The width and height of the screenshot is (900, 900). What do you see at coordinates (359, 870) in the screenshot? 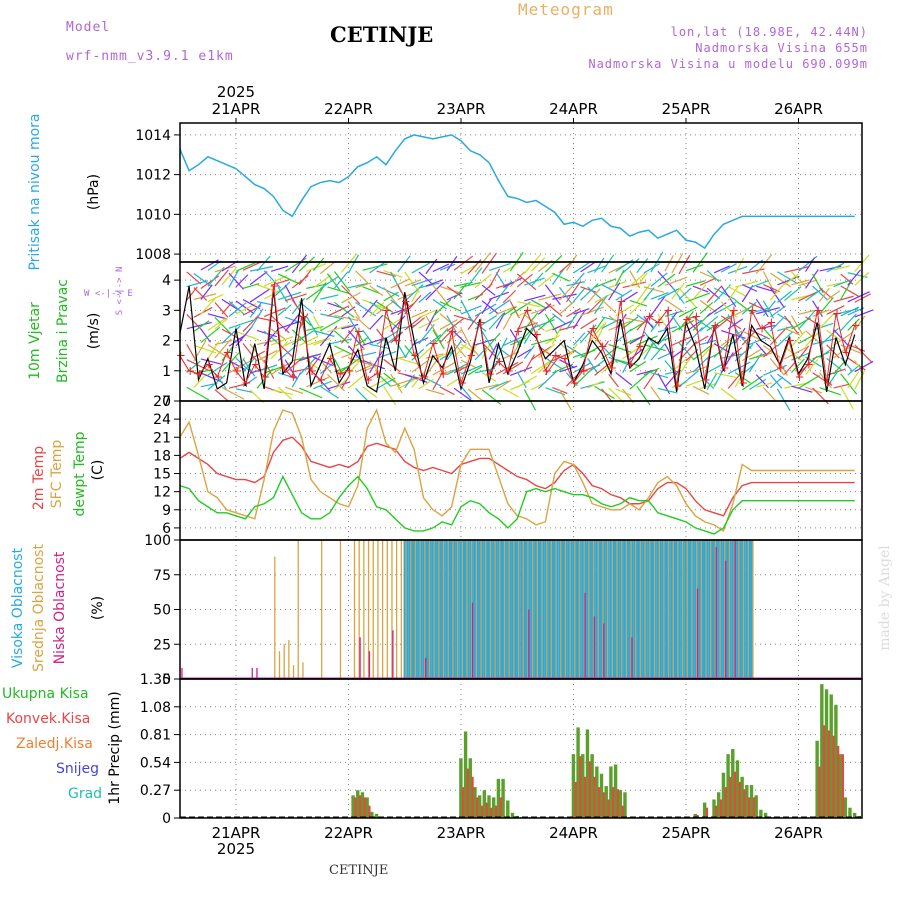
I see `footer-station: CETINJE` at bounding box center [359, 870].